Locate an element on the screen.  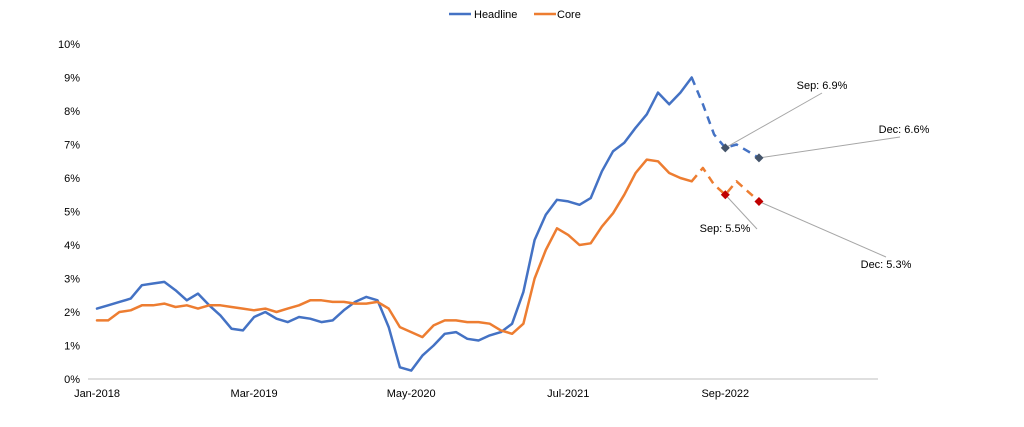
headline-annotation-label: Dec: 6.6% is located at coordinates (904, 130).